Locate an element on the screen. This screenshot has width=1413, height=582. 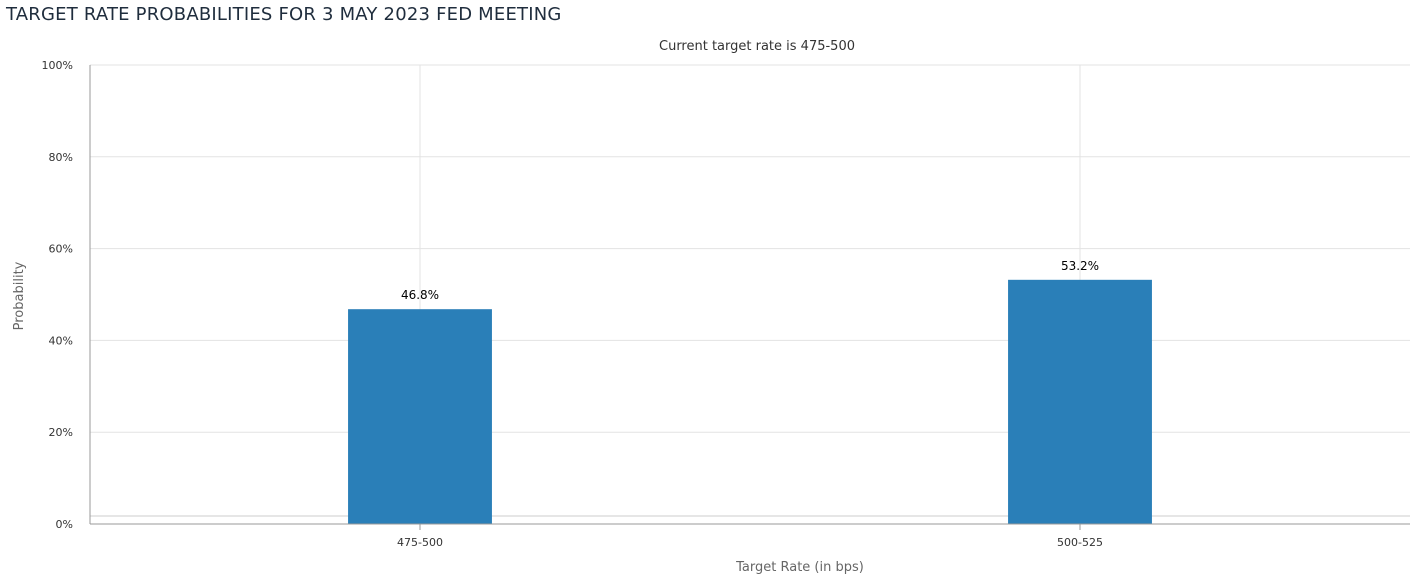
x-tick-label: 500-525 is located at coordinates (1080, 542).